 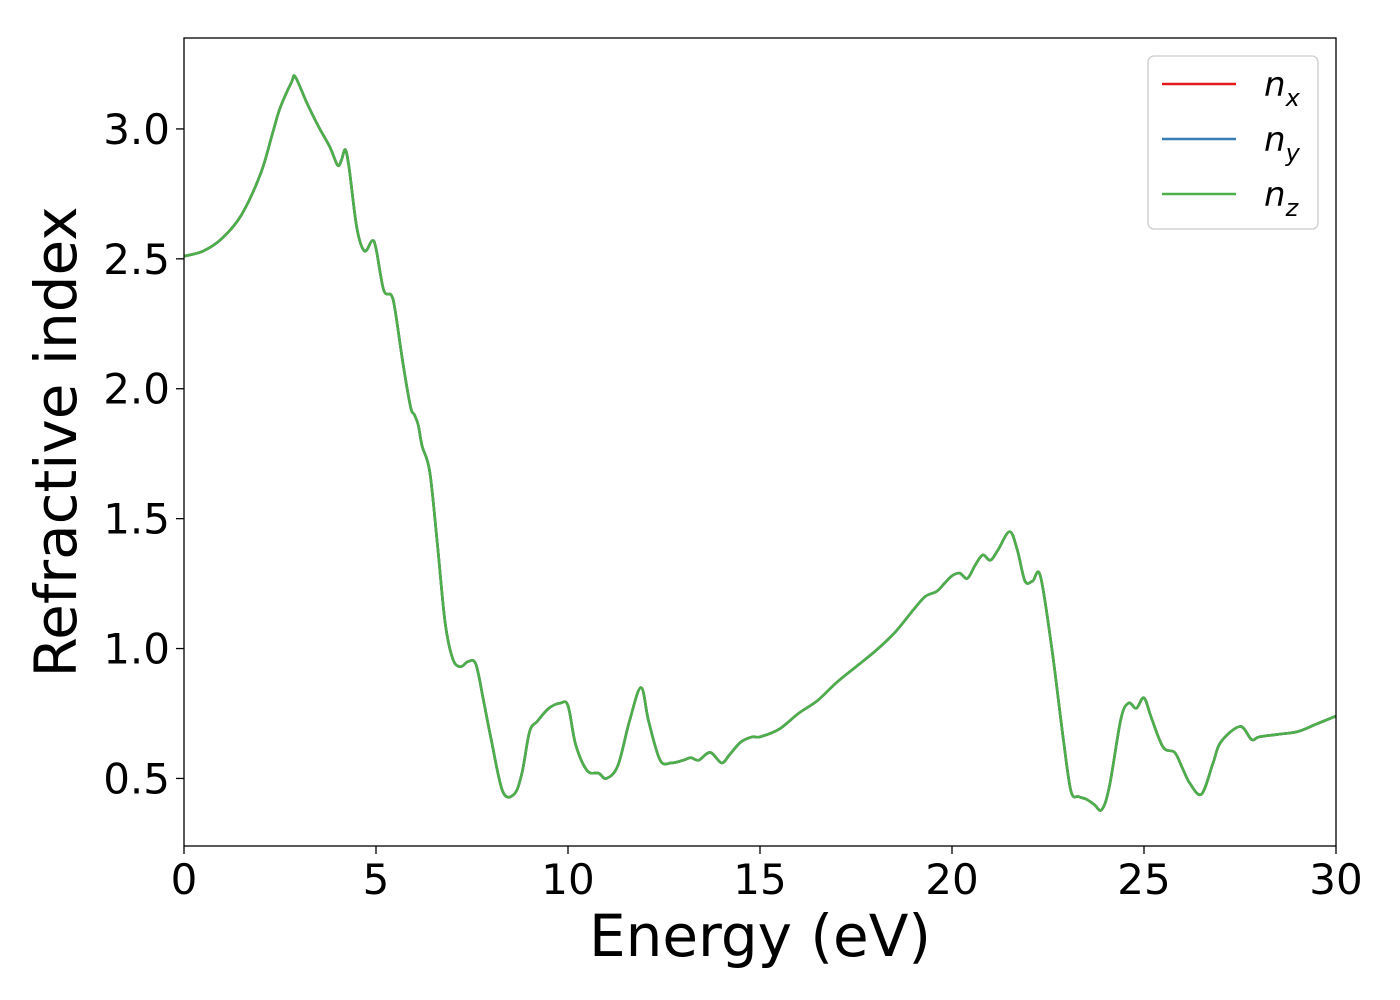 I want to click on x-axis-ticks: 0 5 10 15 20 25 30, so click(x=767, y=875).